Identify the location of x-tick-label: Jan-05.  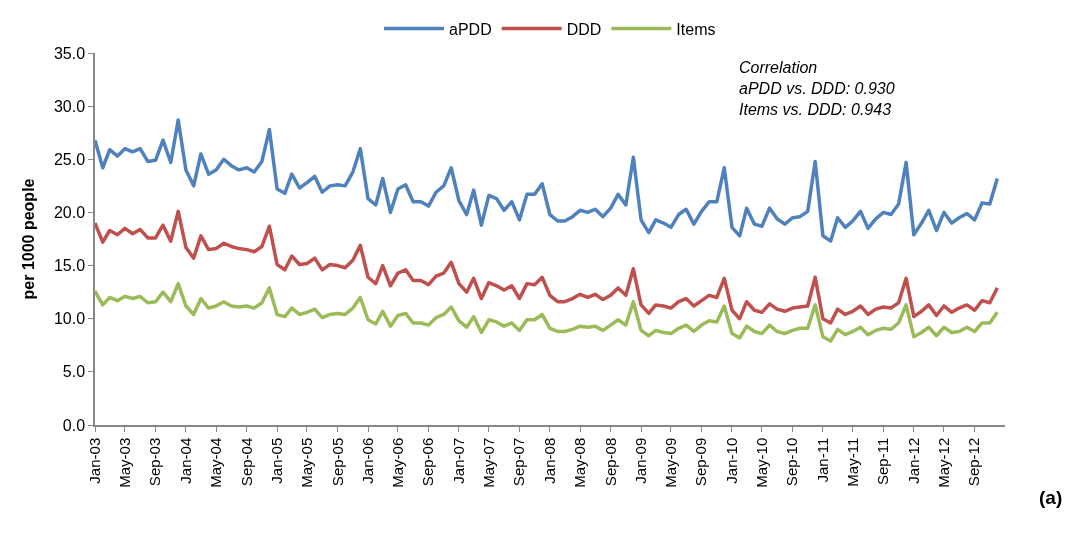
(276, 460).